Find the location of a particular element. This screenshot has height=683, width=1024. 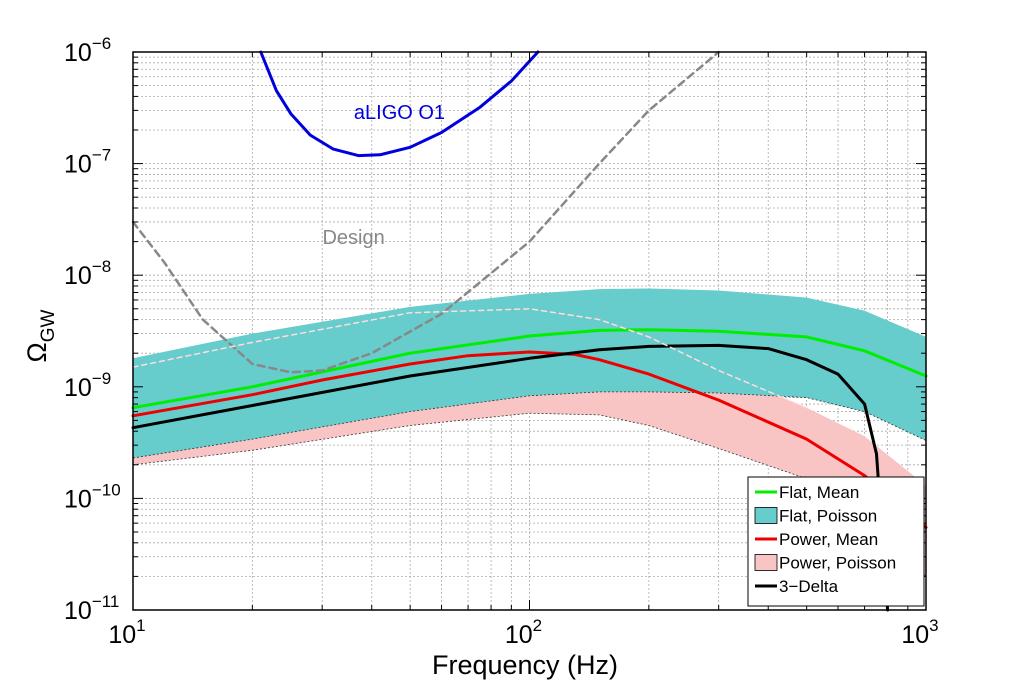

y-tick-label: 10⁻⁷ is located at coordinates (87, 162).